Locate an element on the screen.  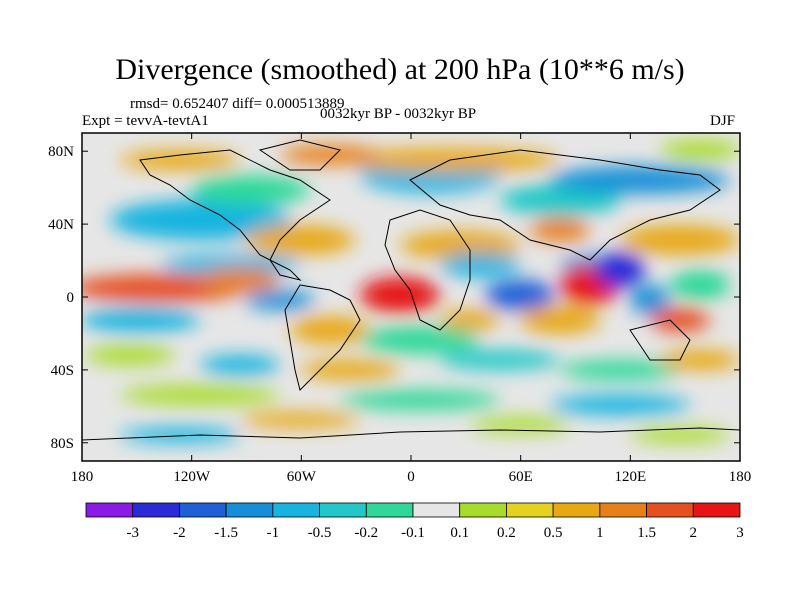
colorbar-label: -0.5 is located at coordinates (320, 533).